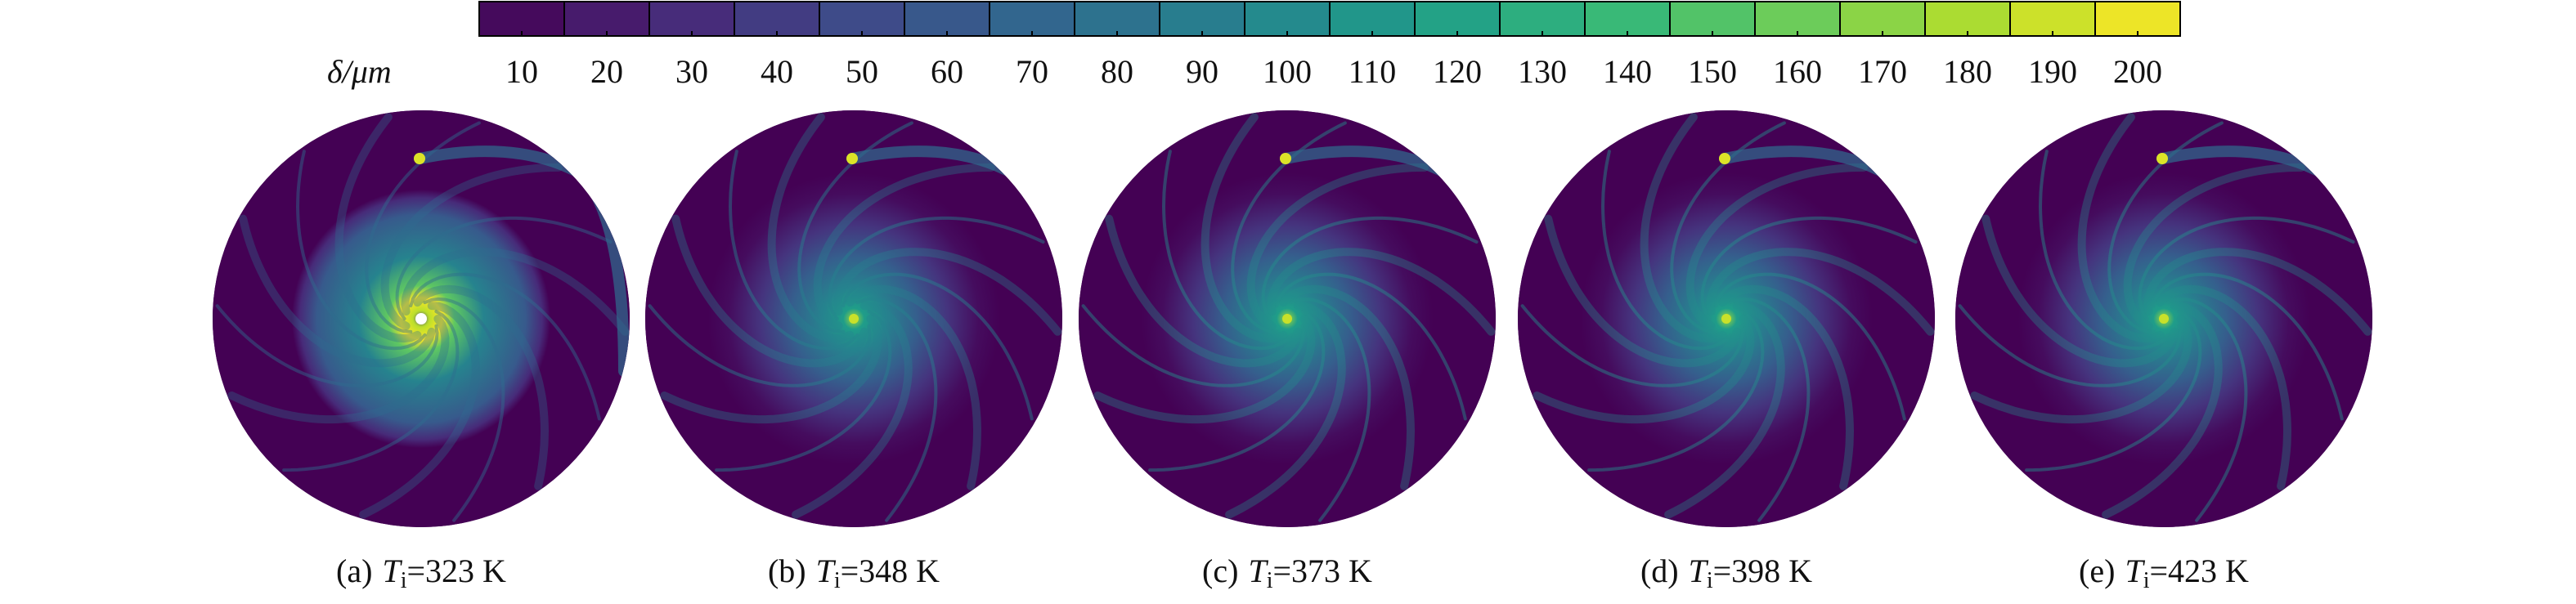  What do you see at coordinates (1967, 71) in the screenshot?
I see `colorbar-tick-label: 180` at bounding box center [1967, 71].